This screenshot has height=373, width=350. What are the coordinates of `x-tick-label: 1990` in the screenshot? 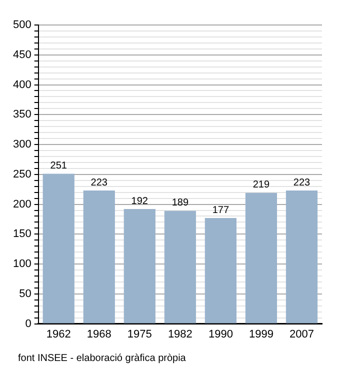 It's located at (220, 334).